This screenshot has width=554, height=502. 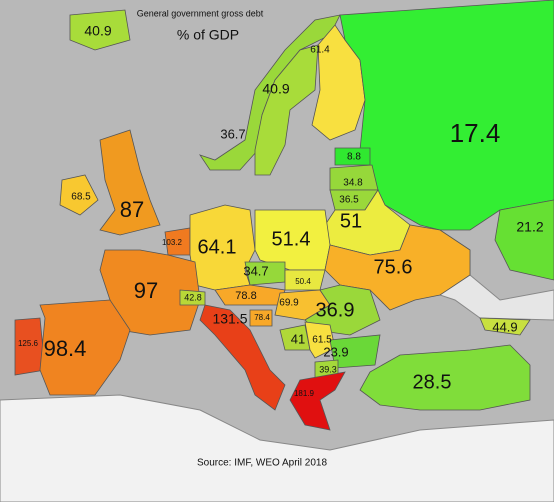 I want to click on country-value: 36.5, so click(x=349, y=200).